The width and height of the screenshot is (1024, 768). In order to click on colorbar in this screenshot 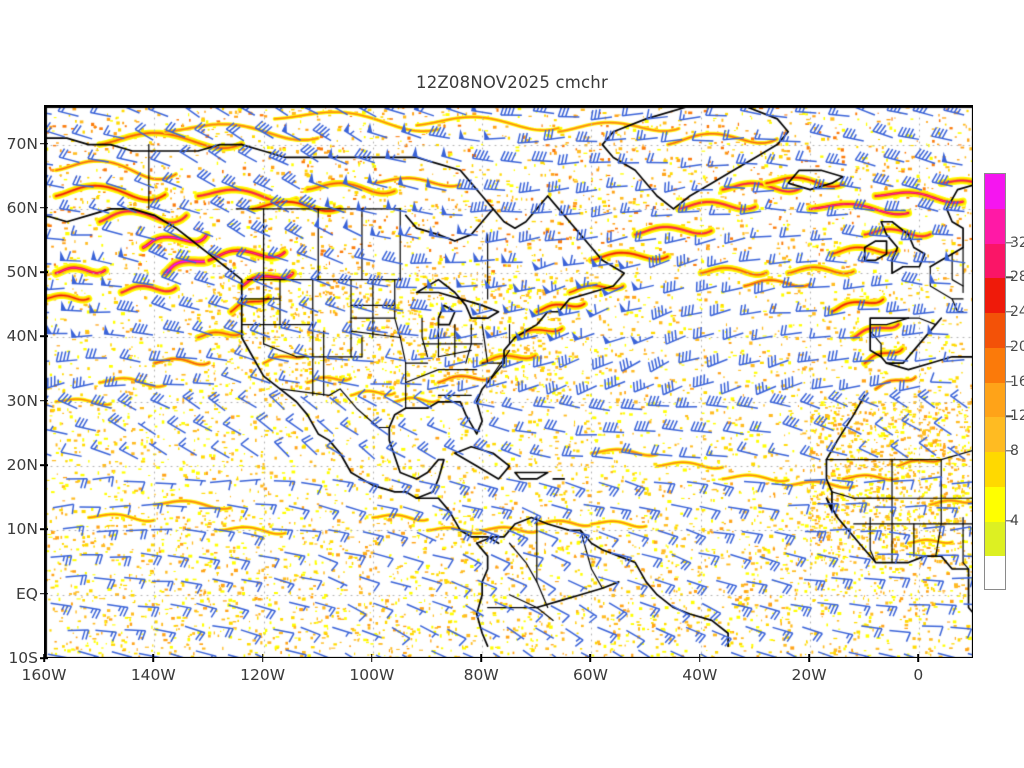, I will do `click(995, 381)`.